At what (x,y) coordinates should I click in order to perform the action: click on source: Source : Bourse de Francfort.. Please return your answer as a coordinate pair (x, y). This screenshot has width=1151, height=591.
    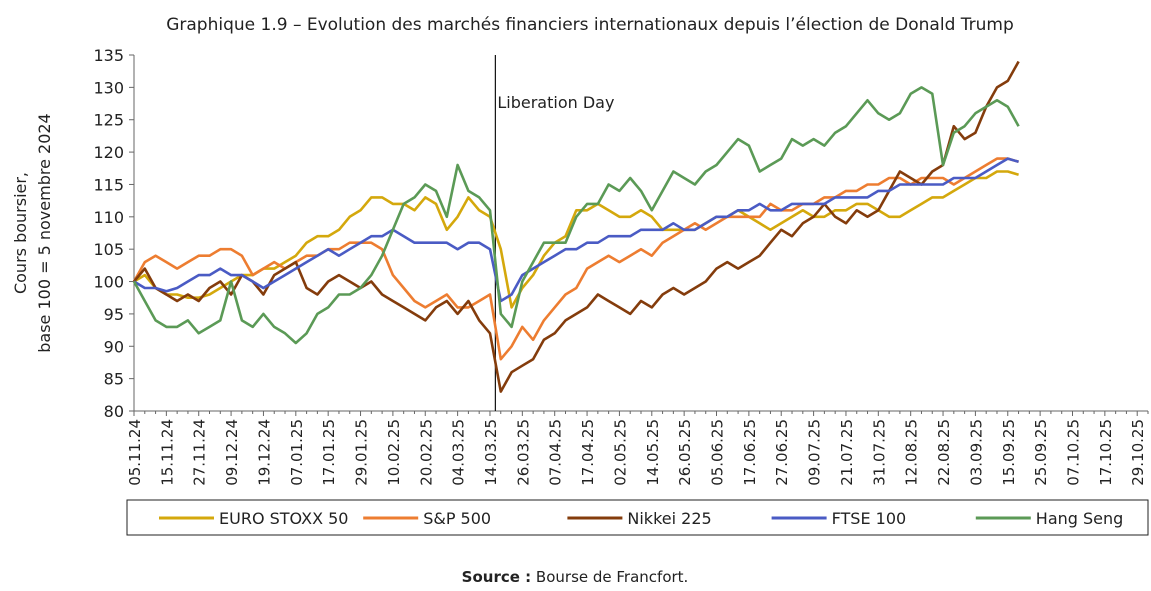
    Looking at the image, I should click on (575, 577).